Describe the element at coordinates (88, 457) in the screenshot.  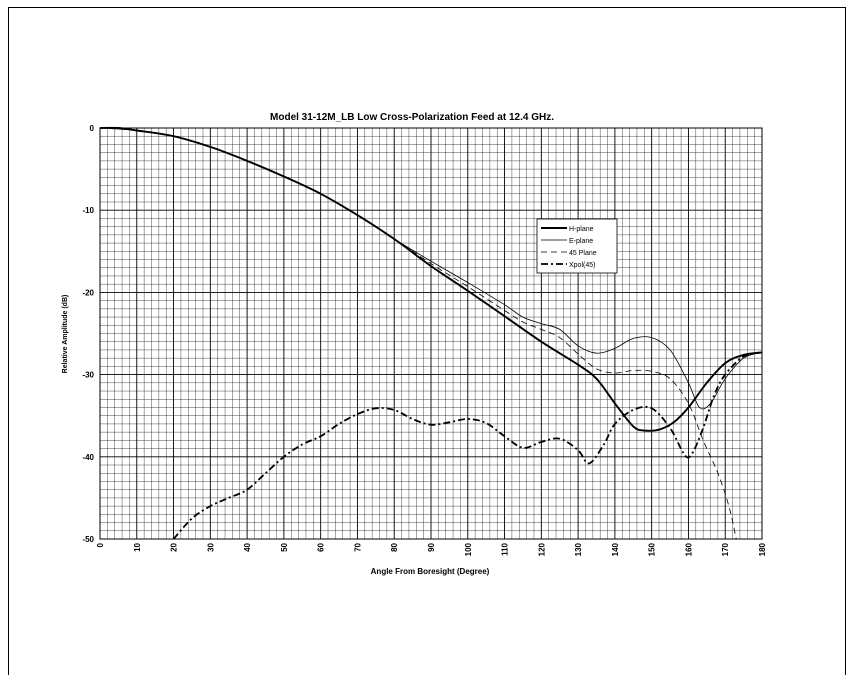
I see `y-tick-label: -40` at that location.